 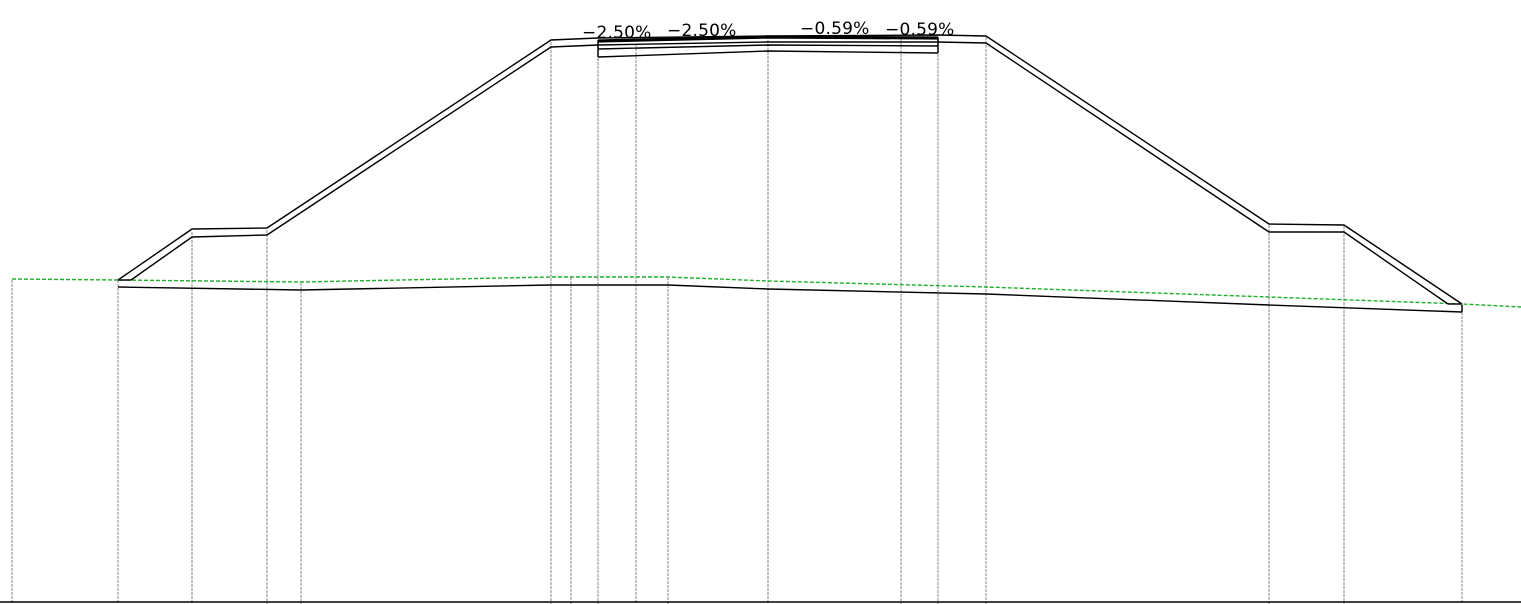 What do you see at coordinates (919, 30) in the screenshot?
I see `slope-label-right-outer: −0.59%` at bounding box center [919, 30].